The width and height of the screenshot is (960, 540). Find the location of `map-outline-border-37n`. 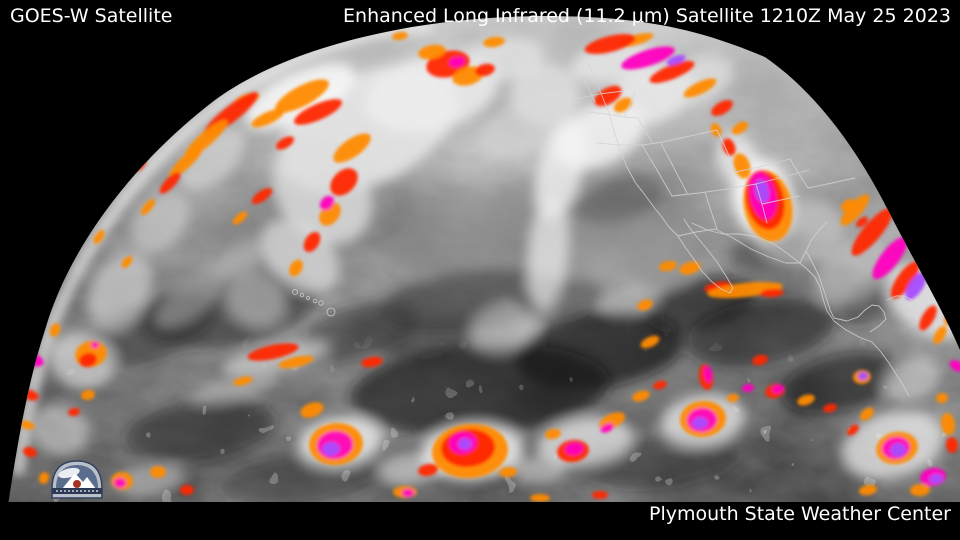

map-outline-border-37n is located at coordinates (714, 190).